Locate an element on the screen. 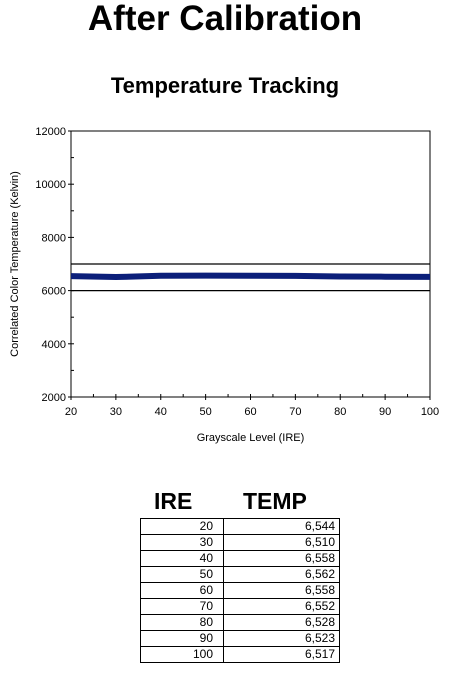  temp-cell: 6,517 is located at coordinates (281, 654).